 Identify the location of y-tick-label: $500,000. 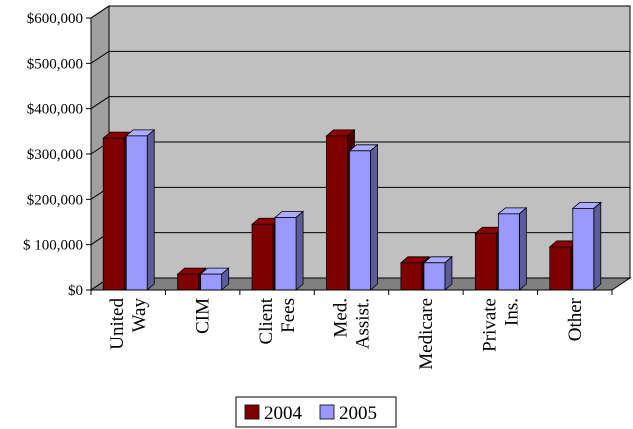
(55, 64).